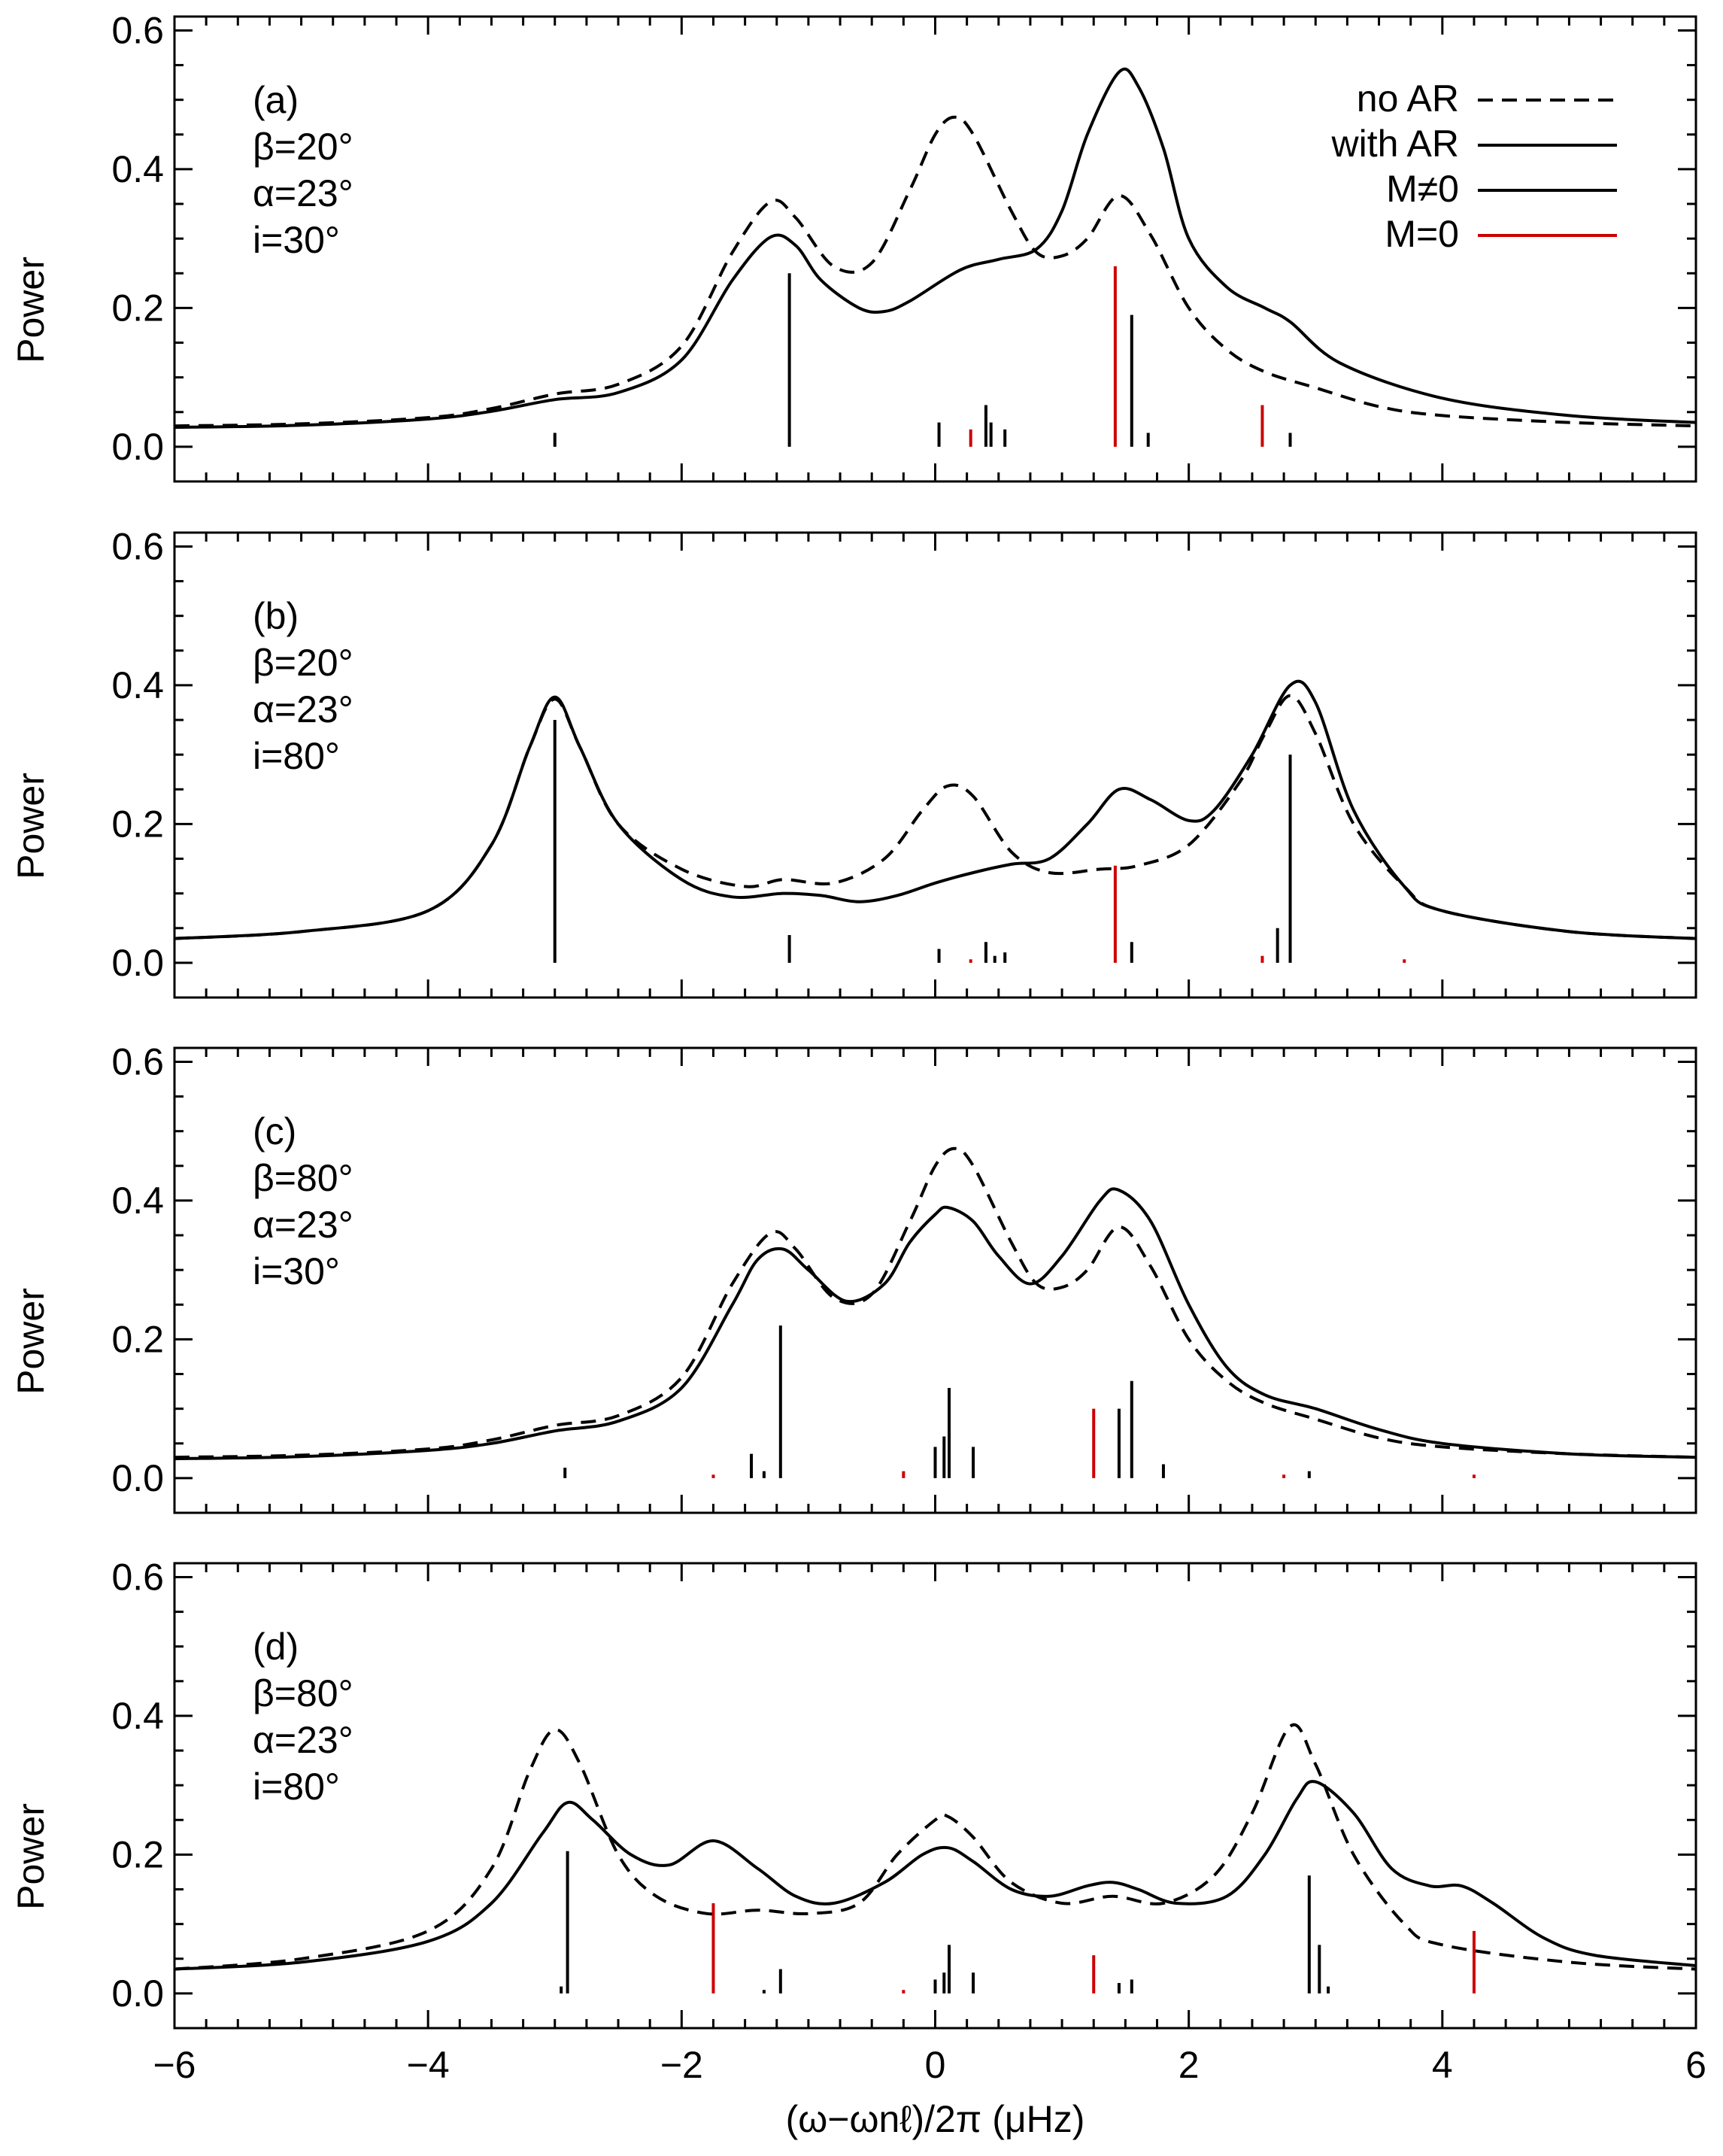 Image resolution: width=1723 pixels, height=2156 pixels. I want to click on panel-annotation-line: (d), so click(276, 1647).